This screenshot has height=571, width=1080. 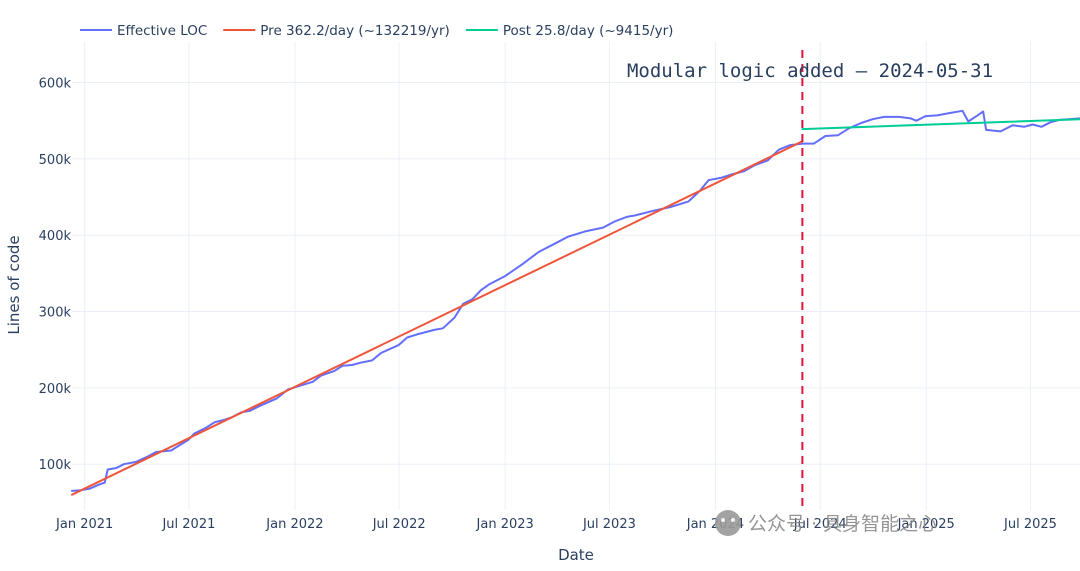 I want to click on legend-label: Effective LOC, so click(x=162, y=31).